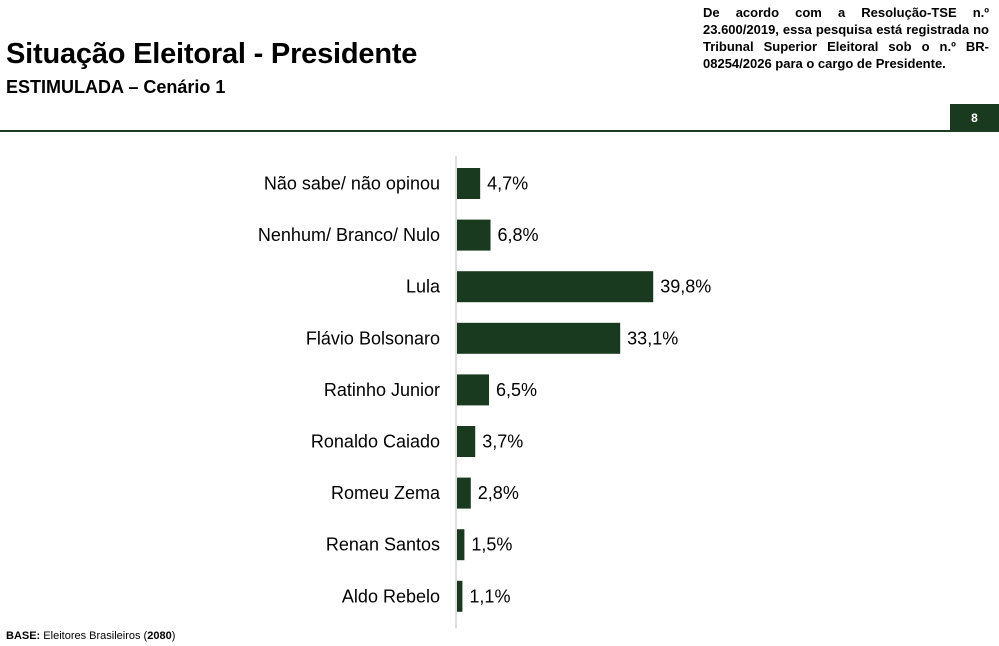 This screenshot has width=999, height=646. I want to click on data-label: 6,5%, so click(516, 390).